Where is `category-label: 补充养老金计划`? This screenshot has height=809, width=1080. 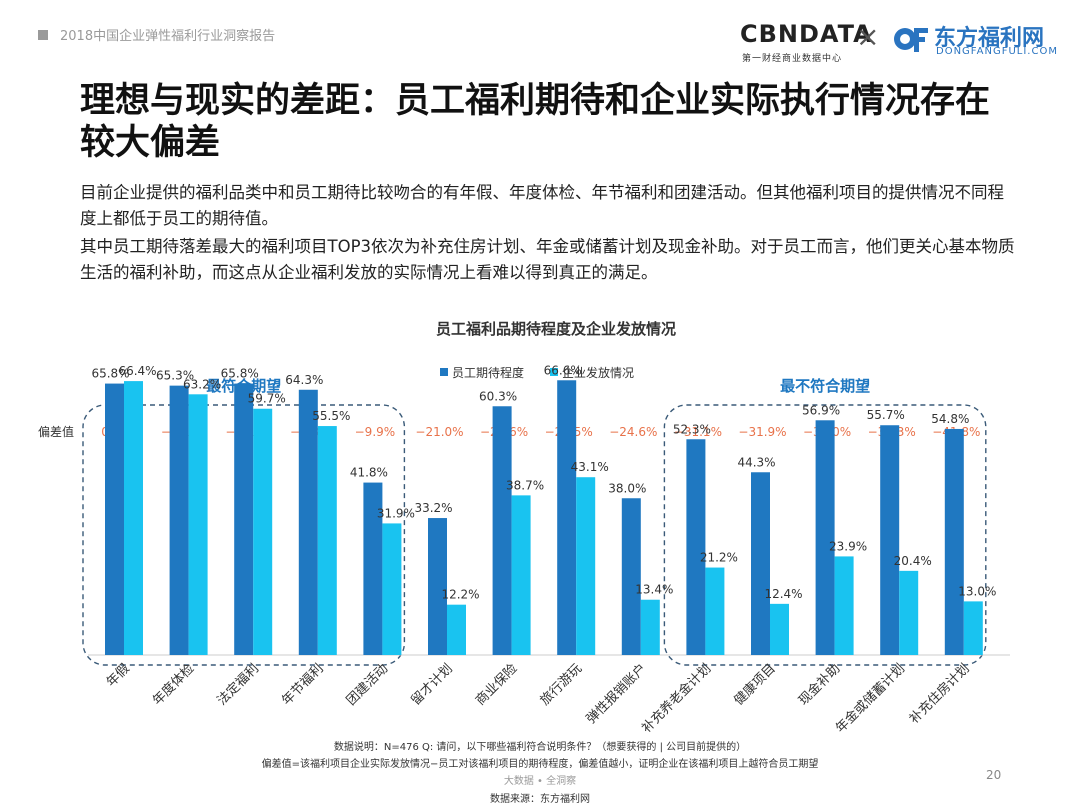
category-label: 补充养老金计划 is located at coordinates (677, 699).